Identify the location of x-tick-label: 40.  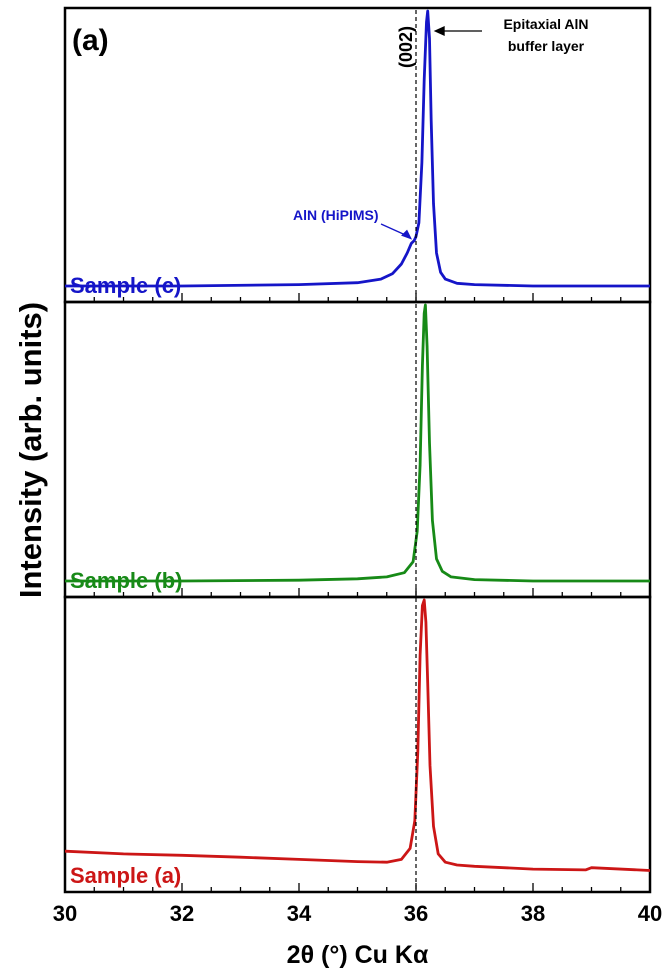
(650, 913).